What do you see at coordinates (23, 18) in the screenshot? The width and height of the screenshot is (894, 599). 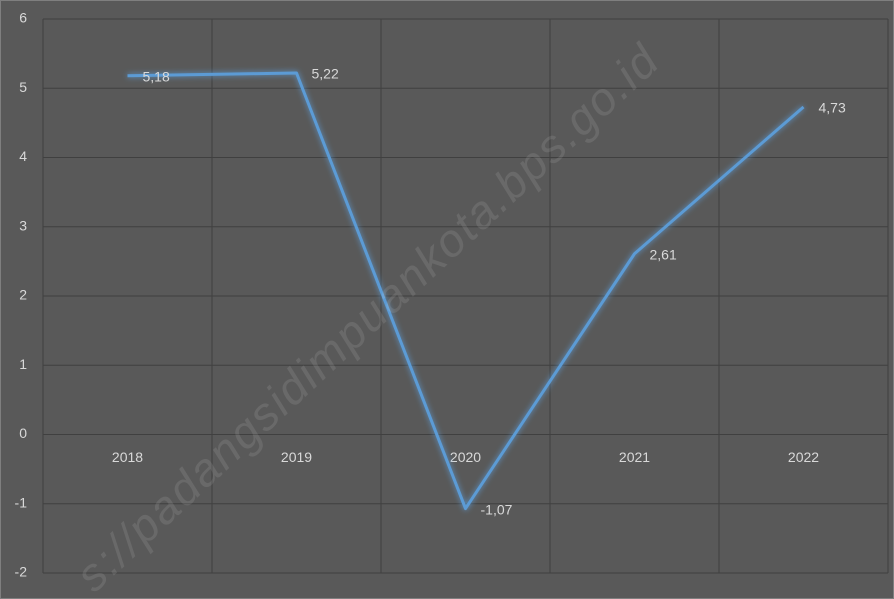 I see `y-tick-label: 6` at bounding box center [23, 18].